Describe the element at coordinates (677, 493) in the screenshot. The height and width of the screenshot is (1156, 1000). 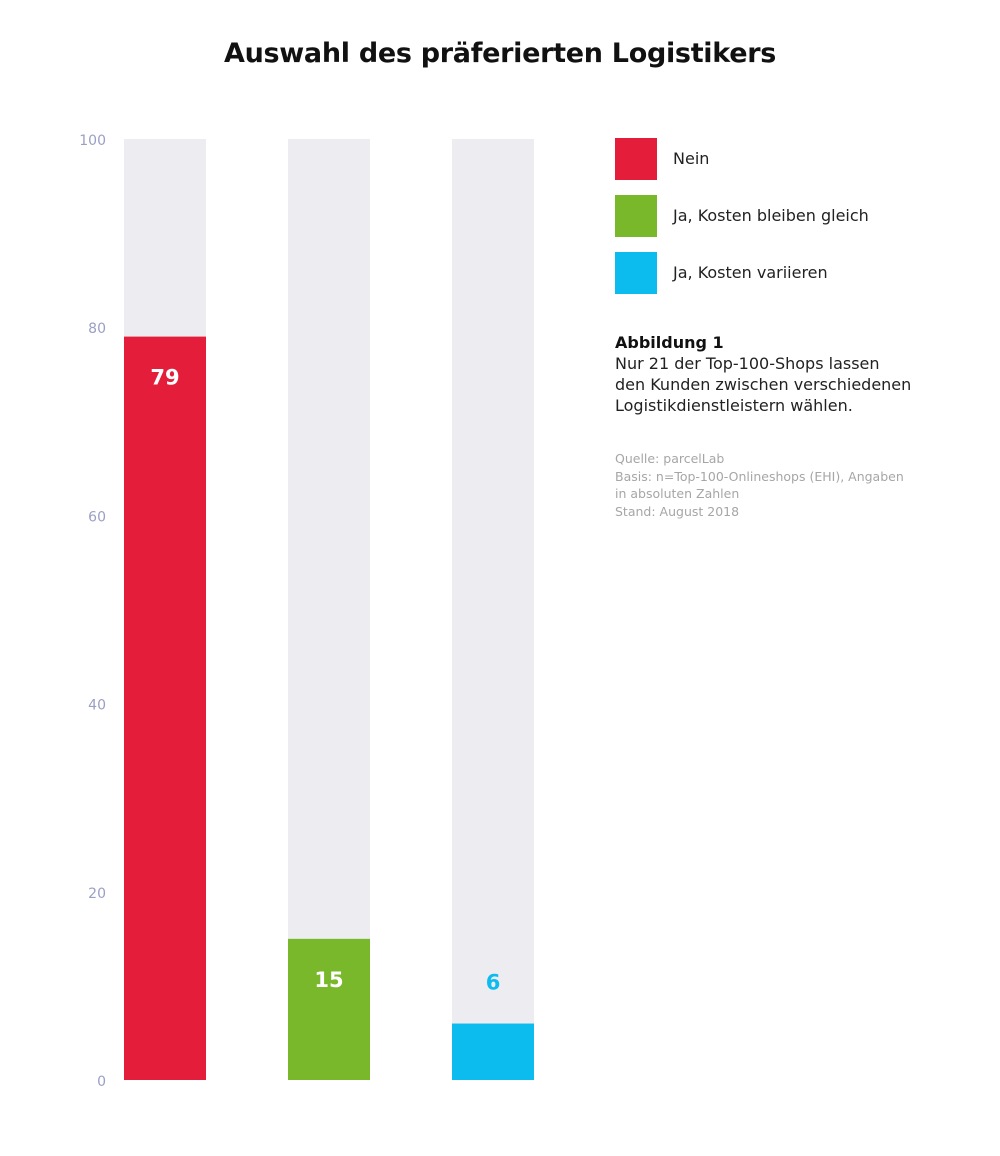
I see `source-line: in absoluten Zahlen` at that location.